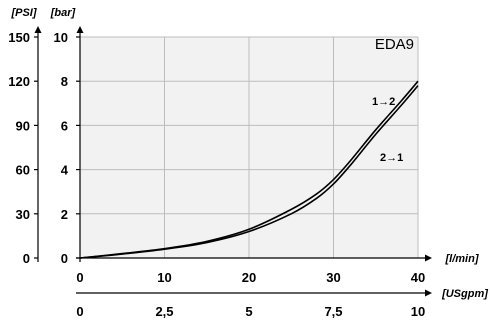 This screenshot has width=490, height=320. Describe the element at coordinates (428, 293) in the screenshot. I see `x-secondary-arrow` at that location.